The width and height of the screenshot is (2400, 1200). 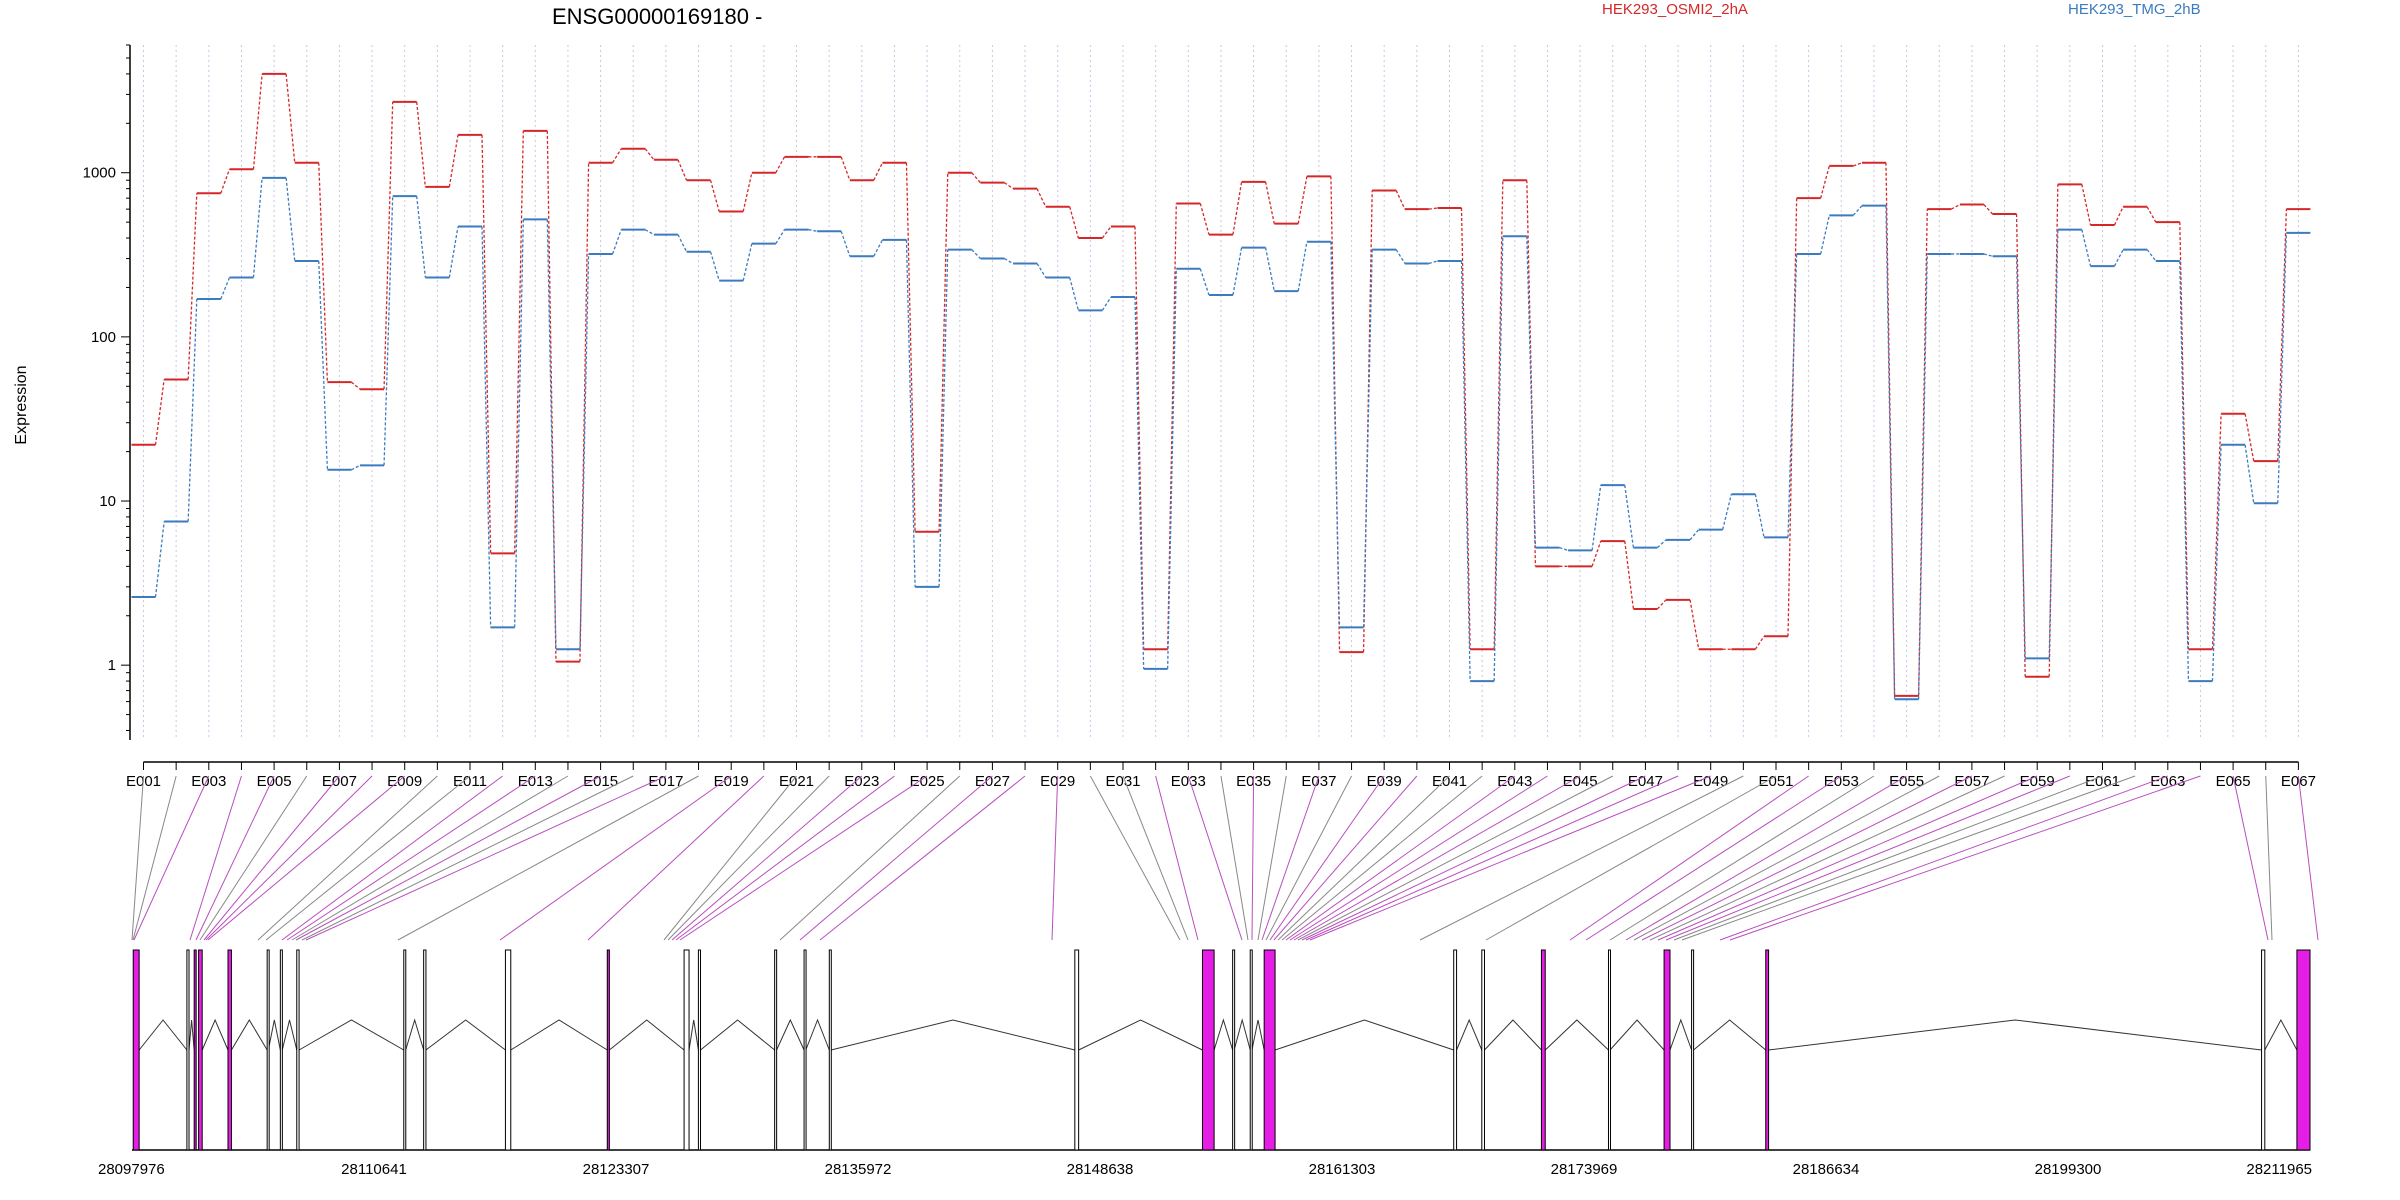 What do you see at coordinates (600, 781) in the screenshot?
I see `x-tick-label: E015` at bounding box center [600, 781].